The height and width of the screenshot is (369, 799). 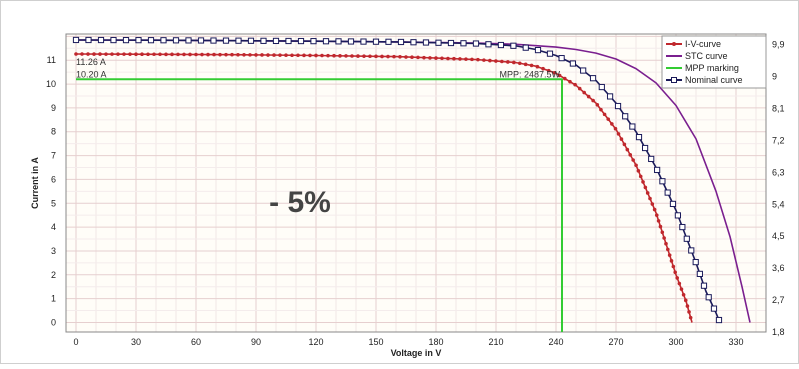 I want to click on mpp-annotation: MPP: 2487.5W, so click(x=529, y=74).